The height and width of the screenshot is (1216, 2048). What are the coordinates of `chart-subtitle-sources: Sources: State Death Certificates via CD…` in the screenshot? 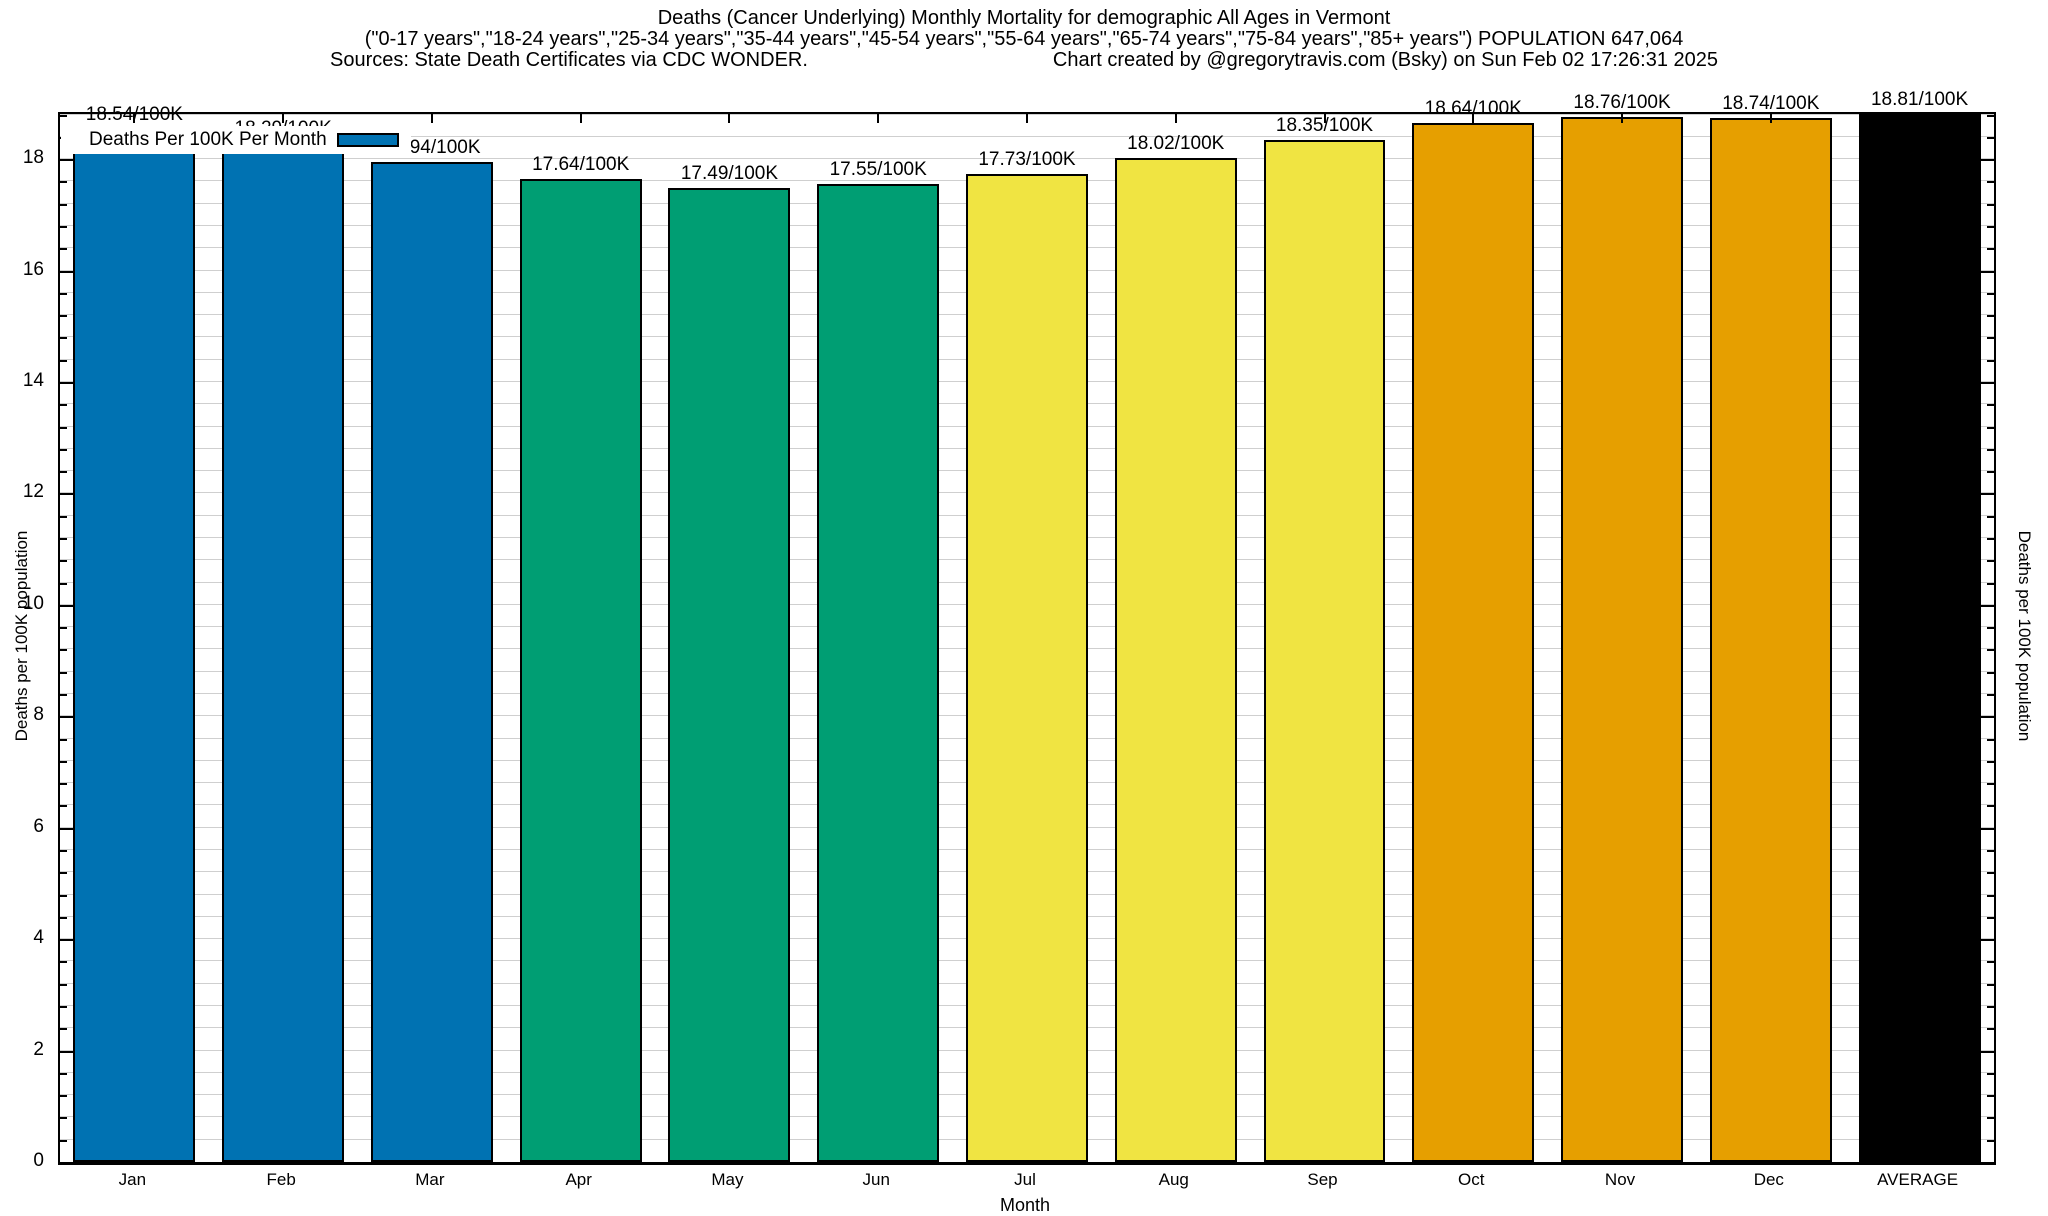 It's located at (1024, 60).